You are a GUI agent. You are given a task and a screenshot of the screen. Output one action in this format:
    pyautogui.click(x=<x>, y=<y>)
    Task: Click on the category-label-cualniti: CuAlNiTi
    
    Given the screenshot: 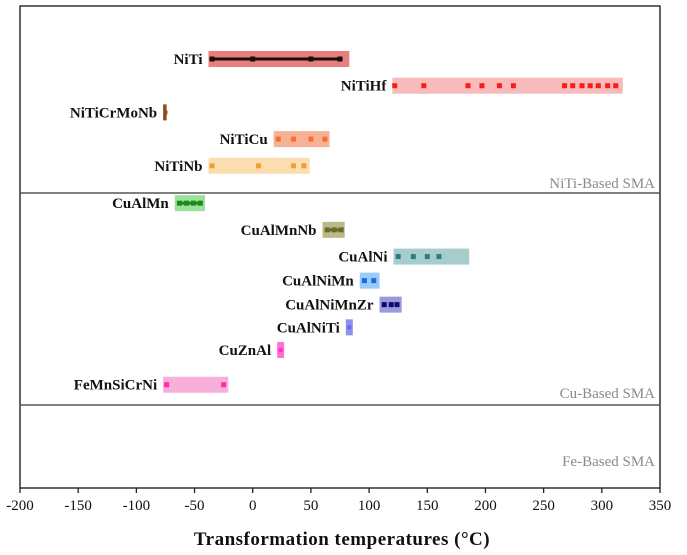 What is the action you would take?
    pyautogui.click(x=308, y=328)
    